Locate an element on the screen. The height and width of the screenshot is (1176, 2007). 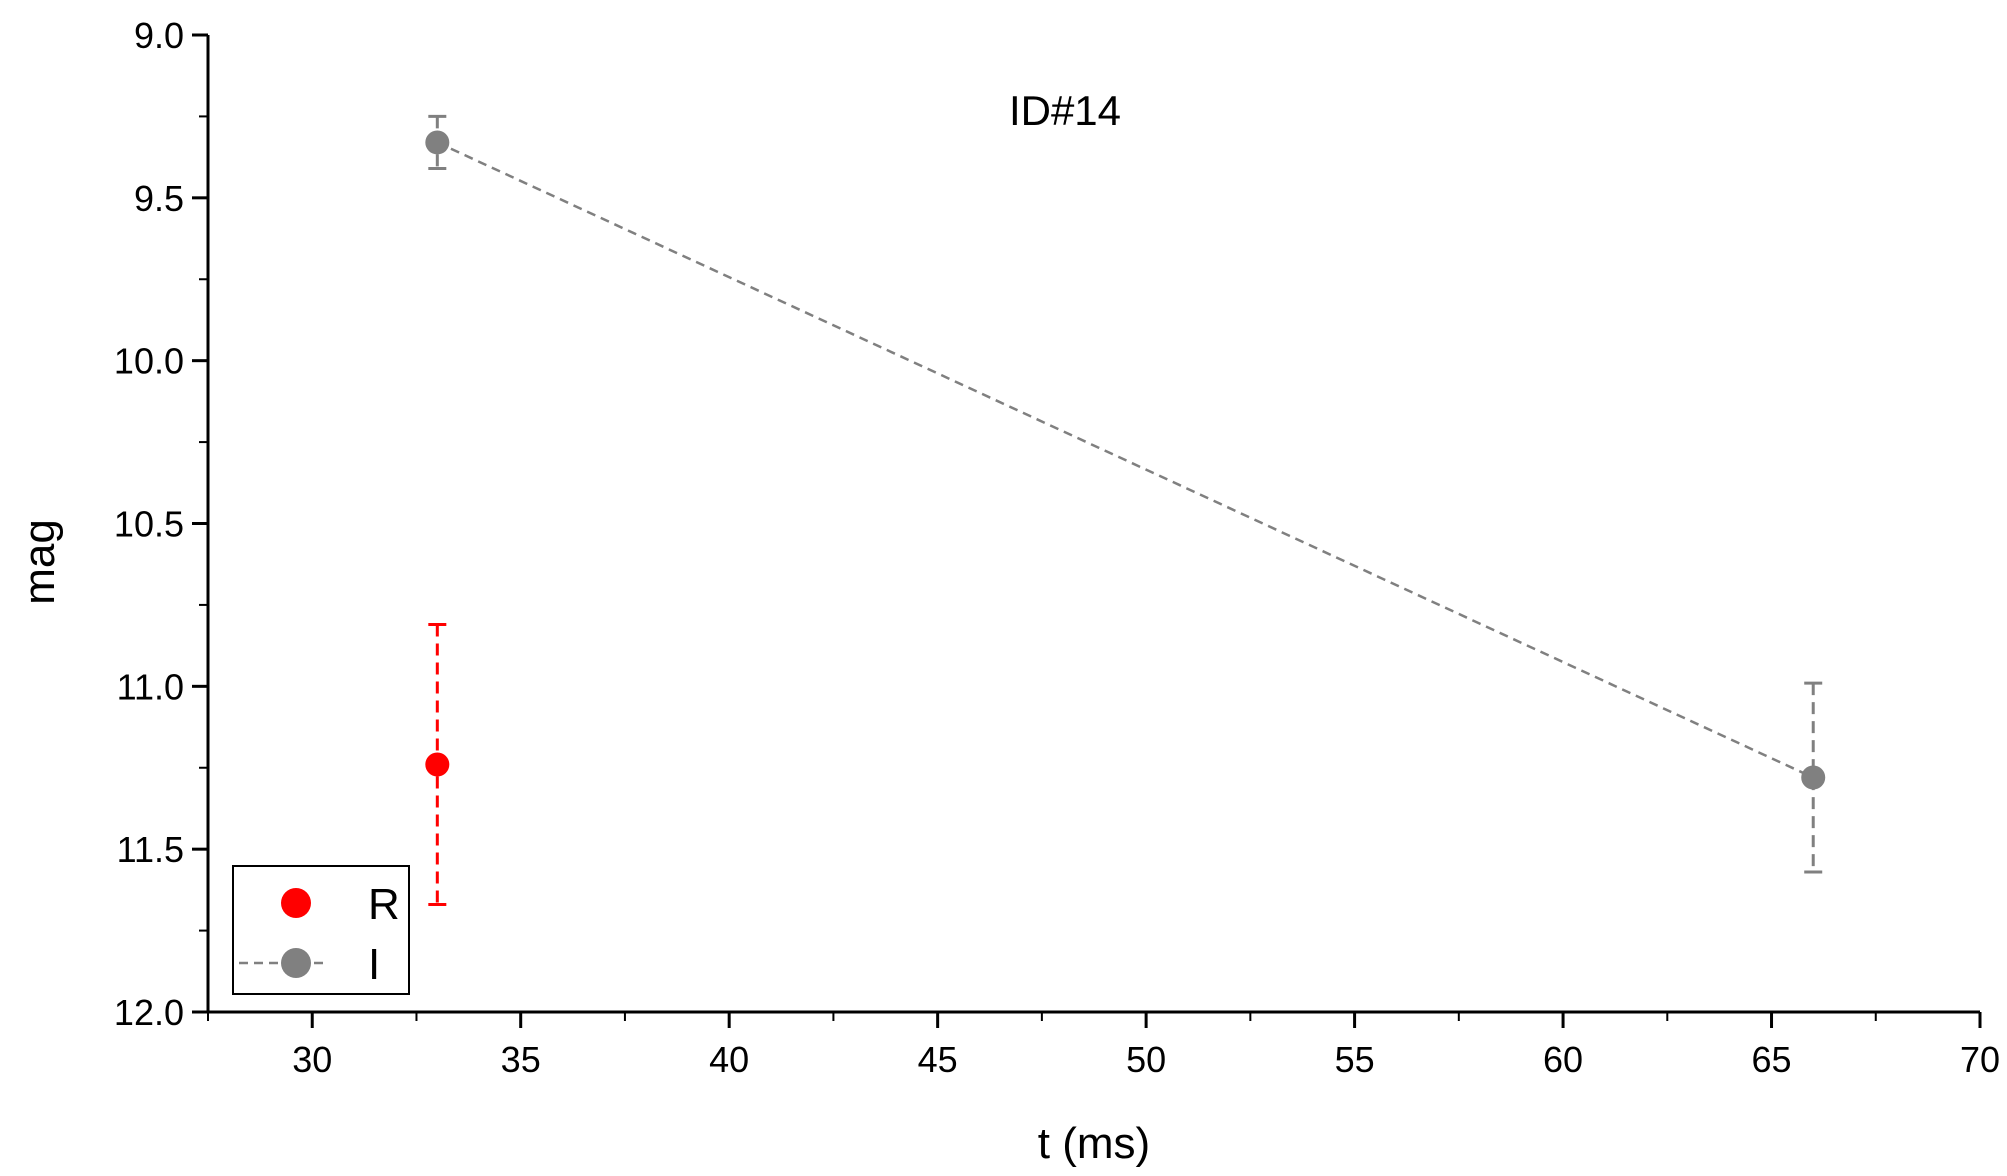
legend-r-marker is located at coordinates (296, 903).